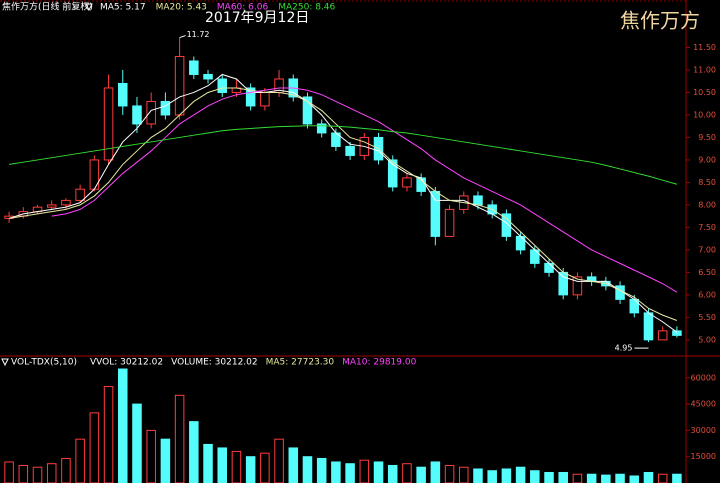 The width and height of the screenshot is (720, 483). What do you see at coordinates (660, 21) in the screenshot?
I see `watermark: 焦作万方` at bounding box center [660, 21].